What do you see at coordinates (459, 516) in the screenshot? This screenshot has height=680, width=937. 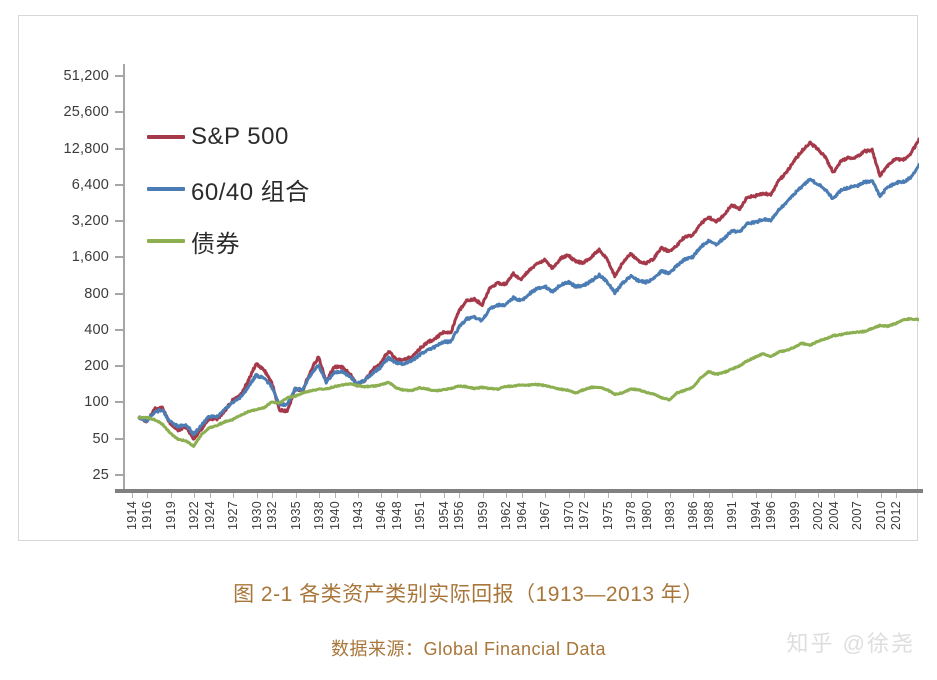 I see `x-tick-label: 1956` at bounding box center [459, 516].